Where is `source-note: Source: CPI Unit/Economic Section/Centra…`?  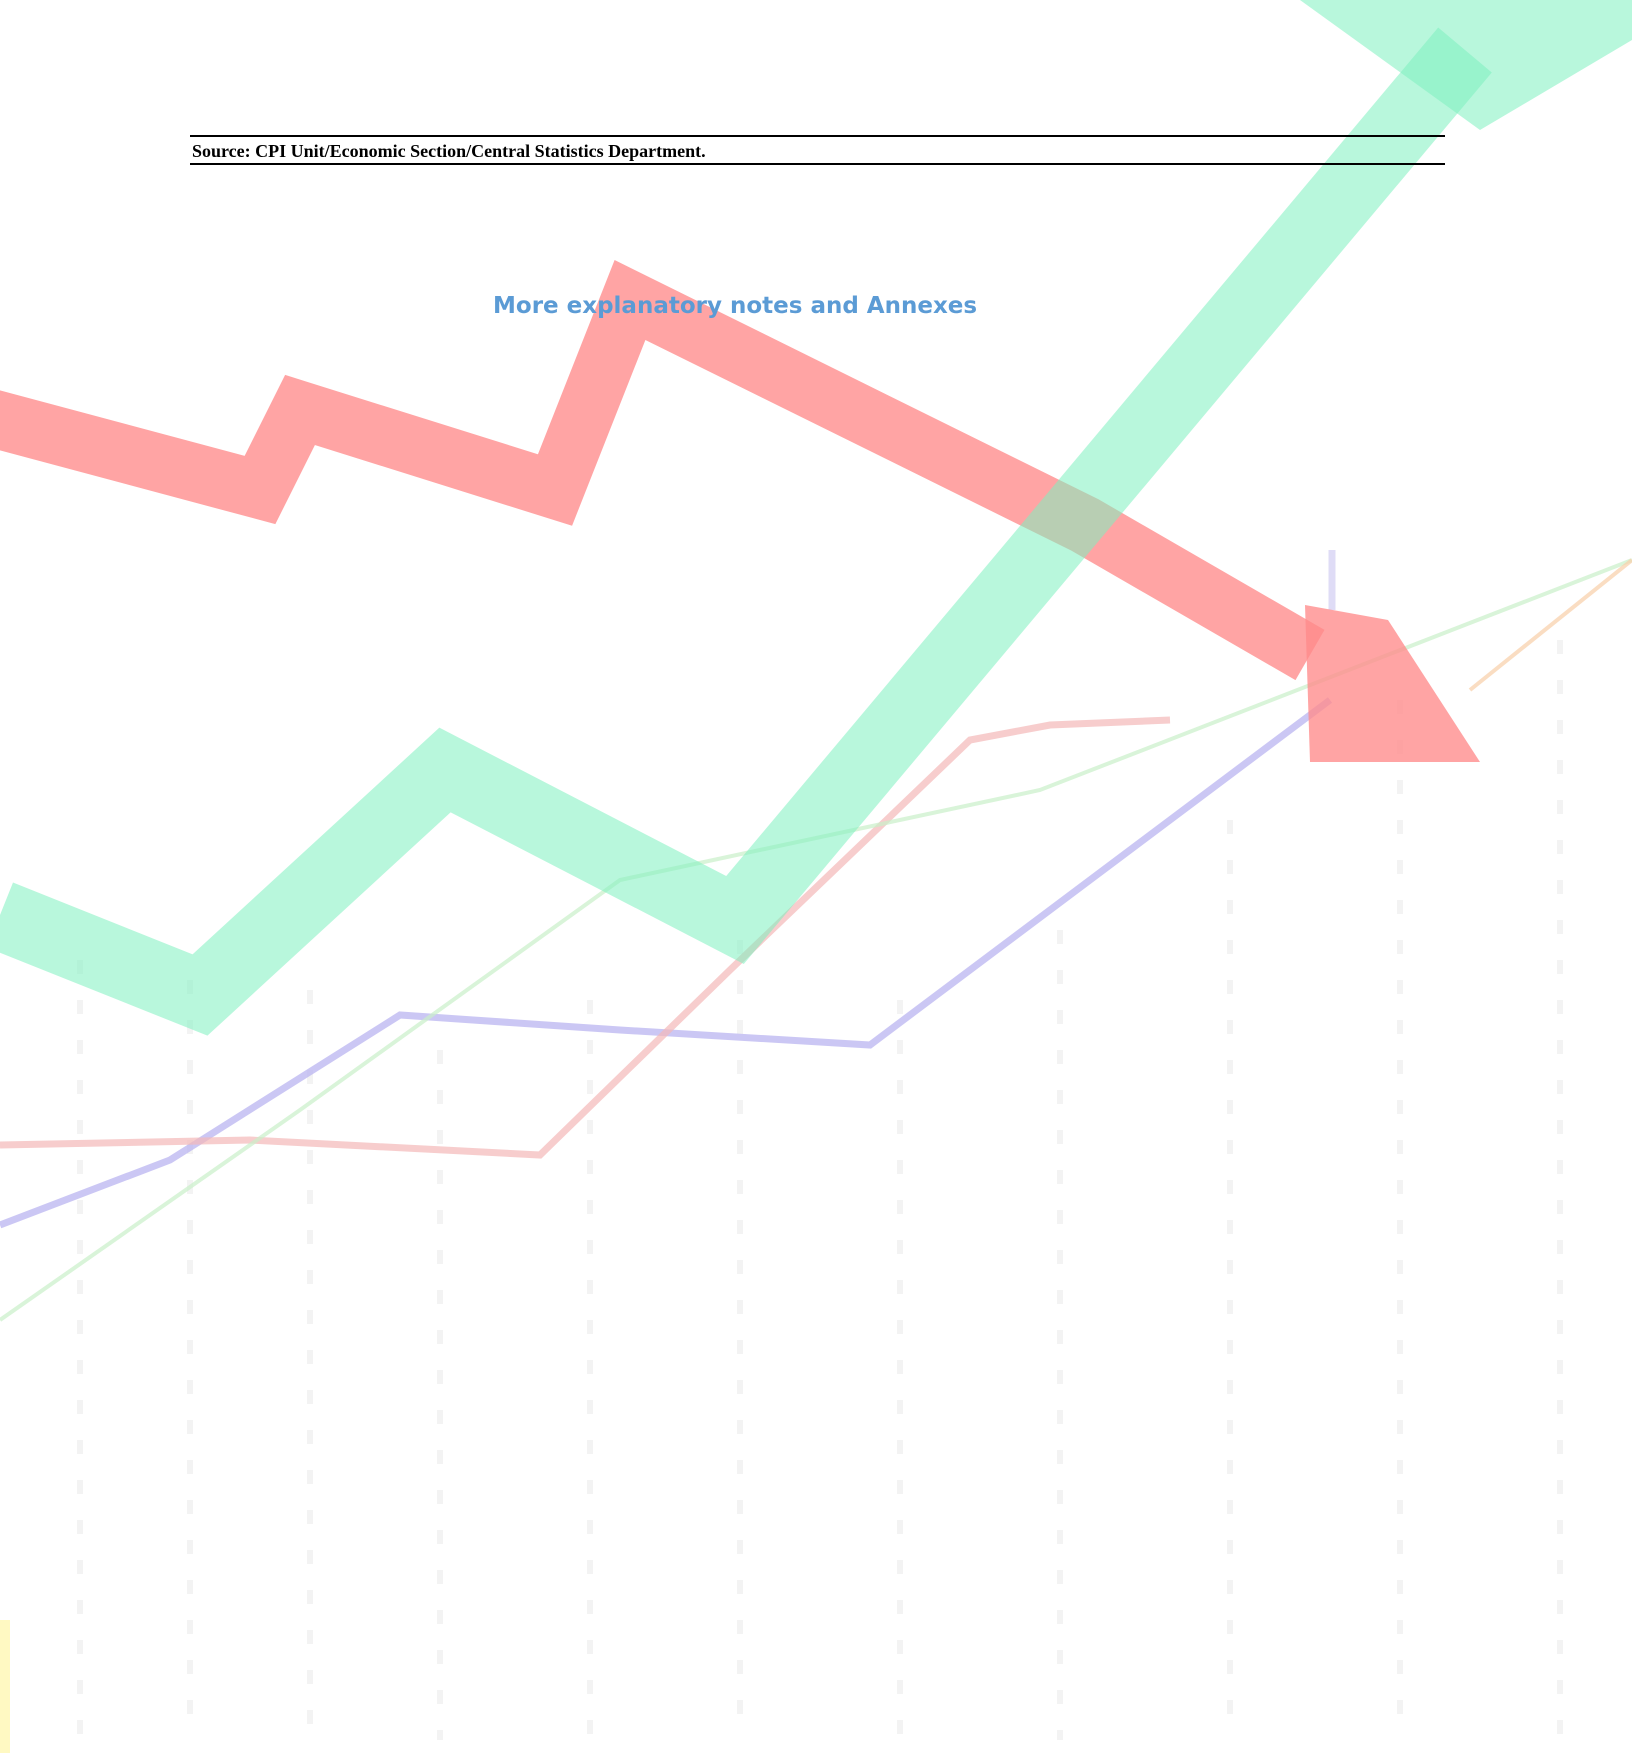
source-note: Source: CPI Unit/Economic Section/Centra… is located at coordinates (817, 150).